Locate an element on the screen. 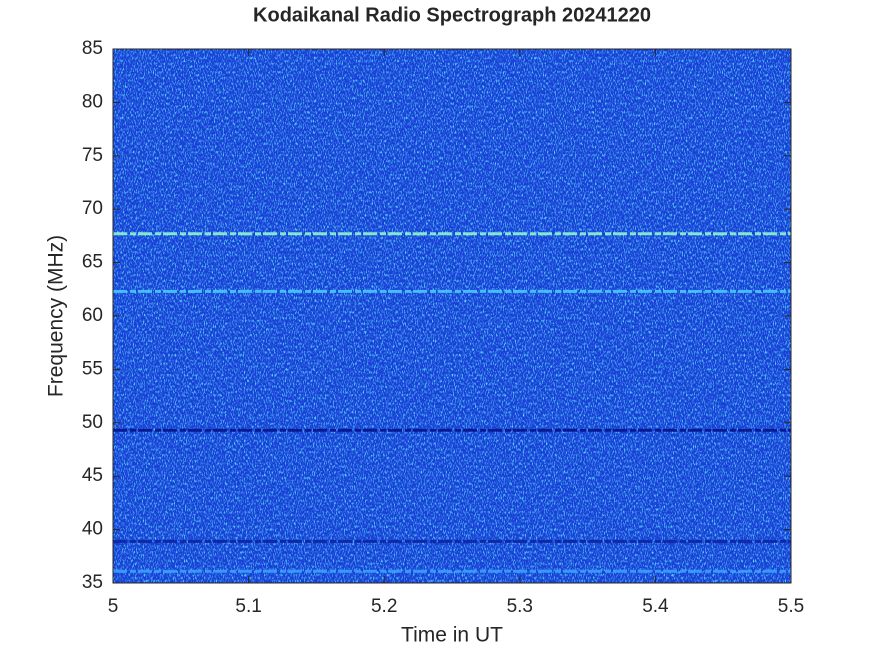  y-tick-label: 85 is located at coordinates (92, 48).